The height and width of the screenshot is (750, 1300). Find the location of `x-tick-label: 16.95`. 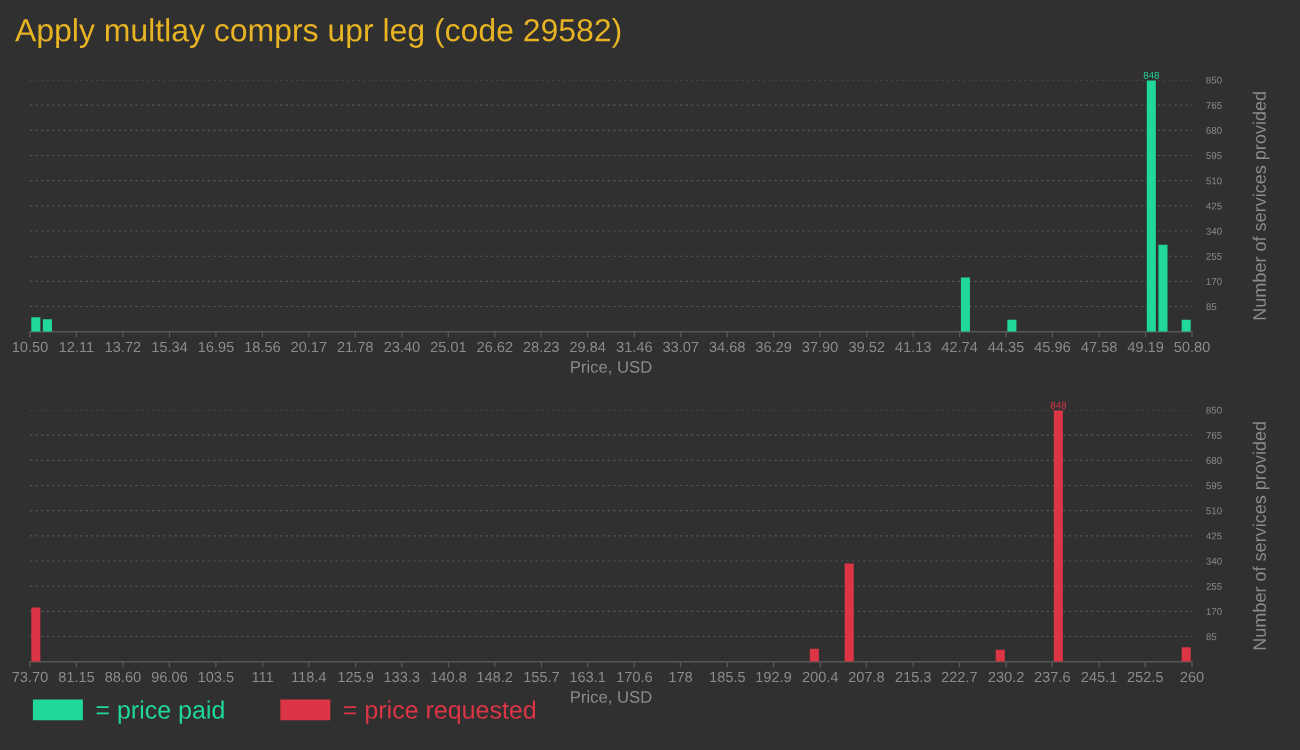

x-tick-label: 16.95 is located at coordinates (216, 347).